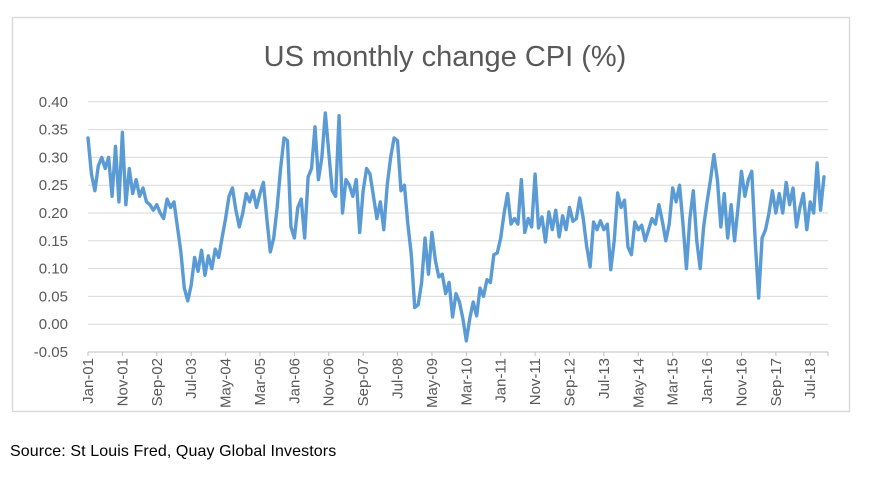  Describe the element at coordinates (810, 378) in the screenshot. I see `x-axis-tick-label: Jul-18` at that location.